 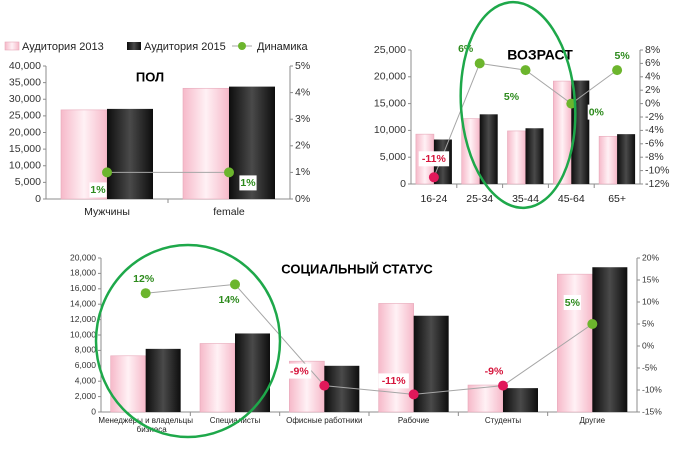 What do you see at coordinates (86, 365) in the screenshot?
I see `social-y-tick-label: 6,000` at bounding box center [86, 365].